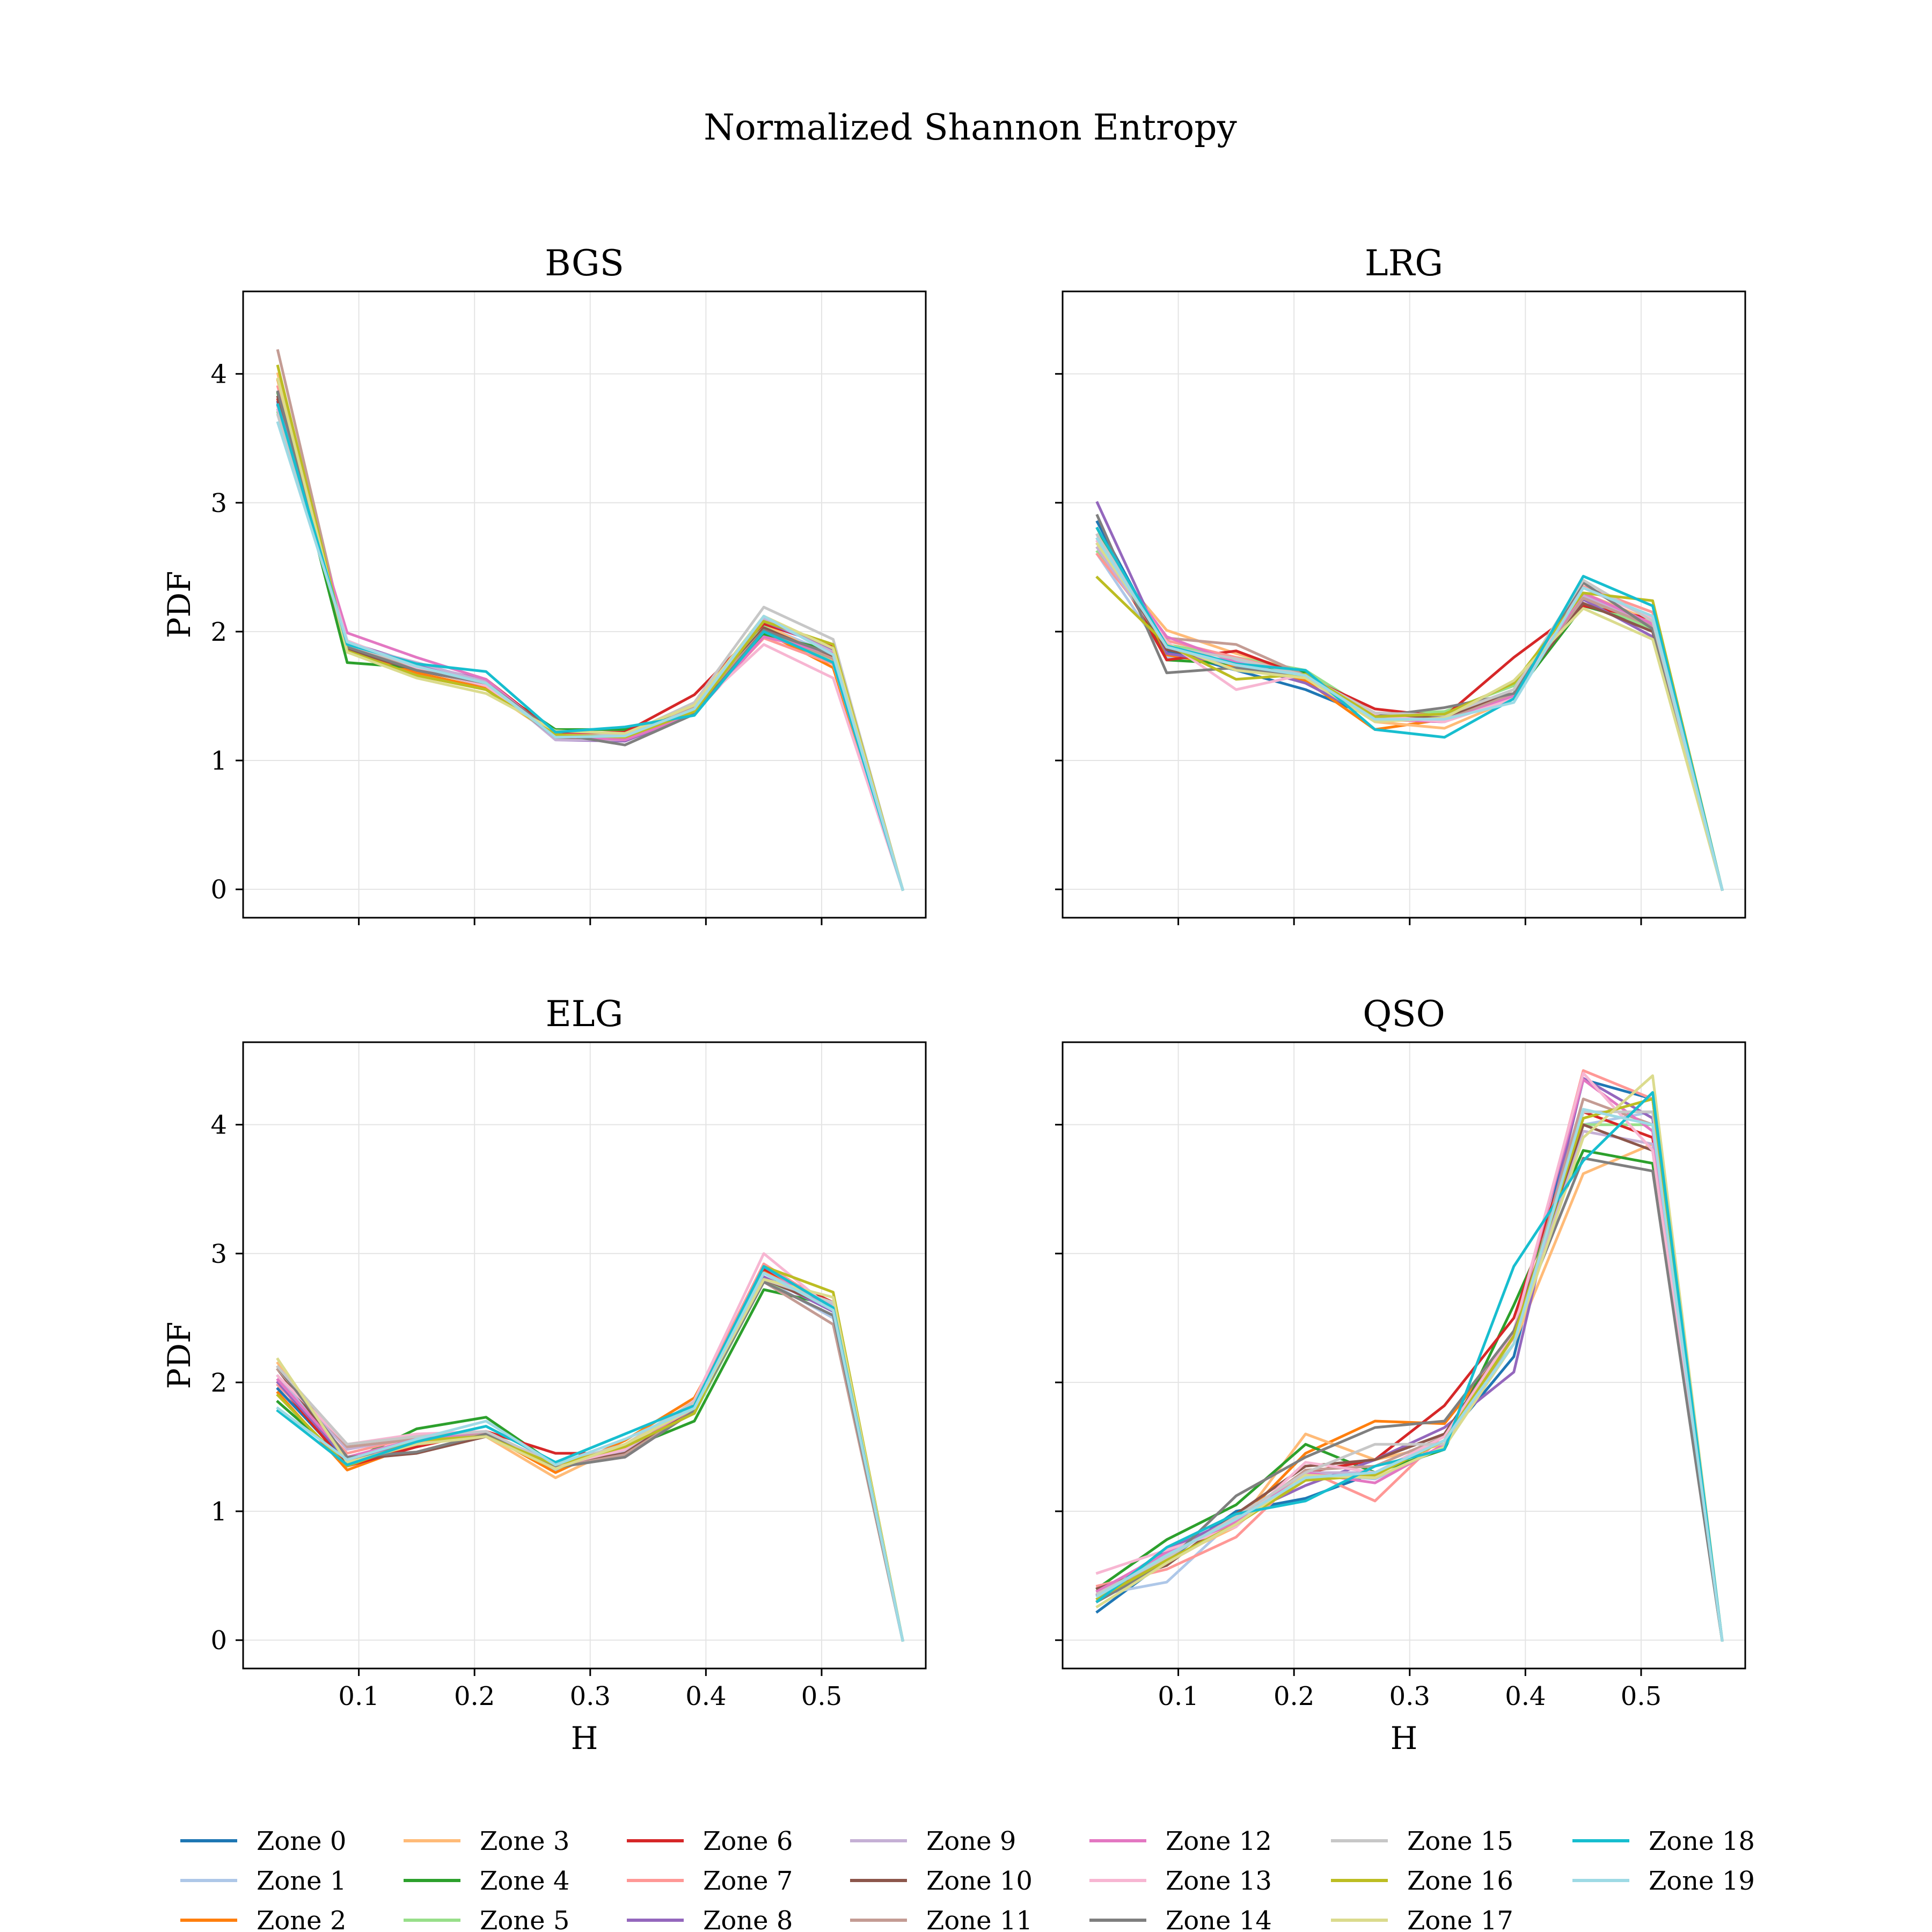 The image size is (1932, 1932). I want to click on subplot-title: QSO, so click(1404, 1014).